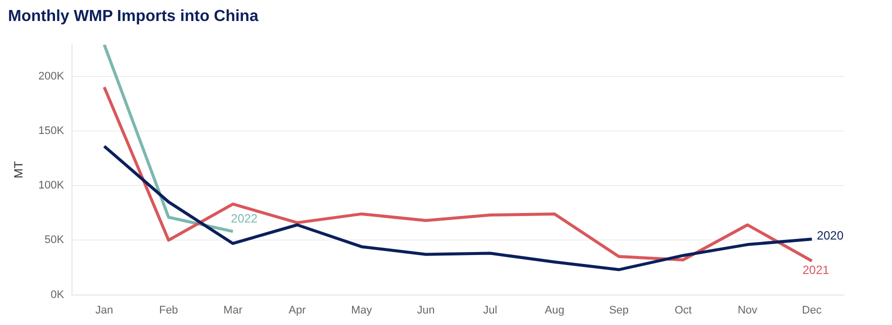 This screenshot has width=892, height=325. What do you see at coordinates (54, 240) in the screenshot?
I see `y-tick-label: 50K` at bounding box center [54, 240].